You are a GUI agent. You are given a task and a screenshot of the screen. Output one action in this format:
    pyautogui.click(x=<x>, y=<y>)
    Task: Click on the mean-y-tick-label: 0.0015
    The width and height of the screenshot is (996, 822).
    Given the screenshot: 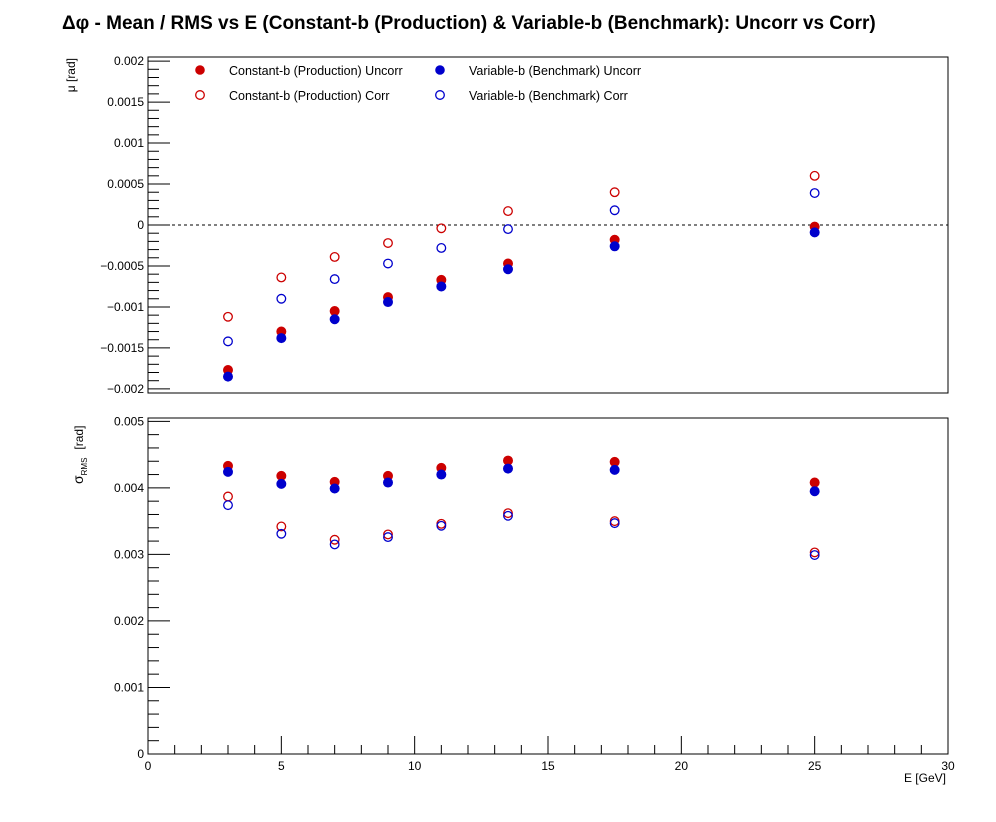 What is the action you would take?
    pyautogui.click(x=125, y=102)
    